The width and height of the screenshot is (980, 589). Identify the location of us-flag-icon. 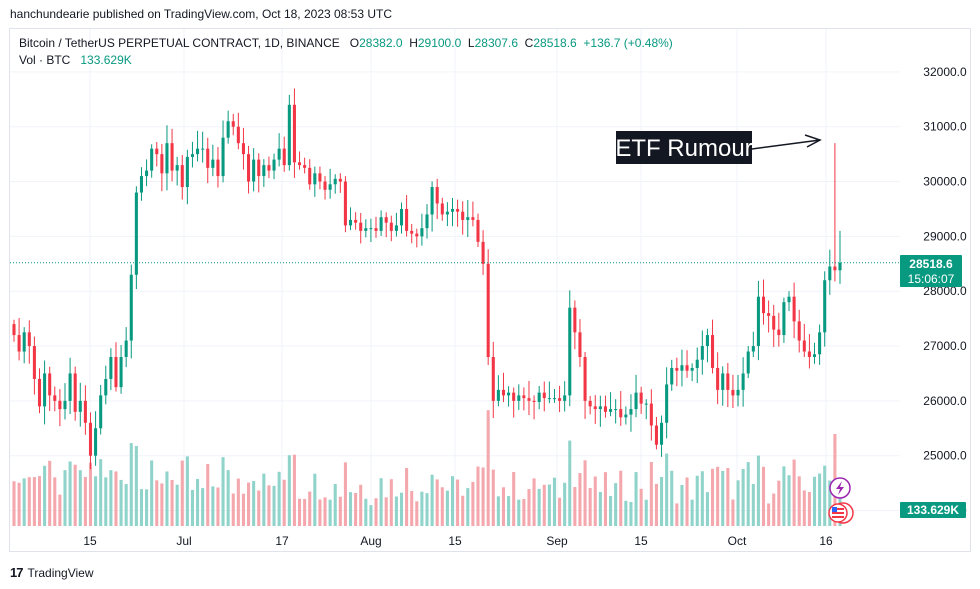
(841, 513).